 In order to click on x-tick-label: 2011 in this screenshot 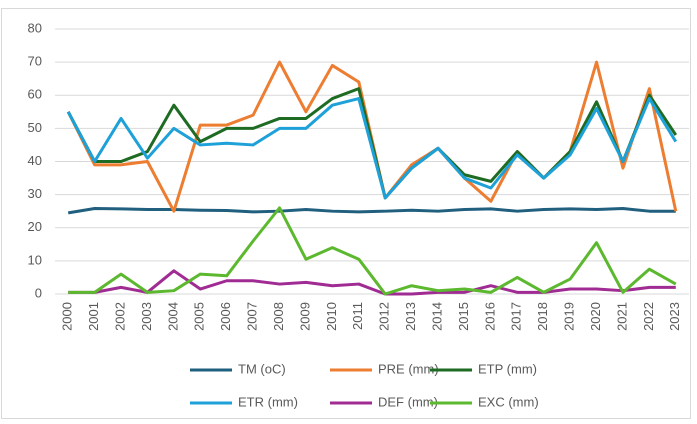, I will do `click(357, 316)`.